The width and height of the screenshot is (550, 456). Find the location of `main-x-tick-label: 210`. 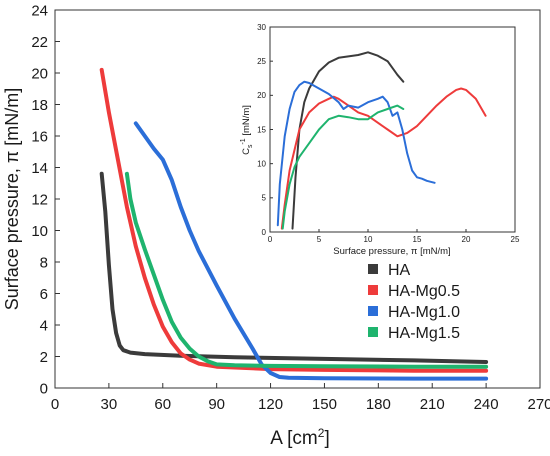

main-x-tick-label: 210 is located at coordinates (432, 404).